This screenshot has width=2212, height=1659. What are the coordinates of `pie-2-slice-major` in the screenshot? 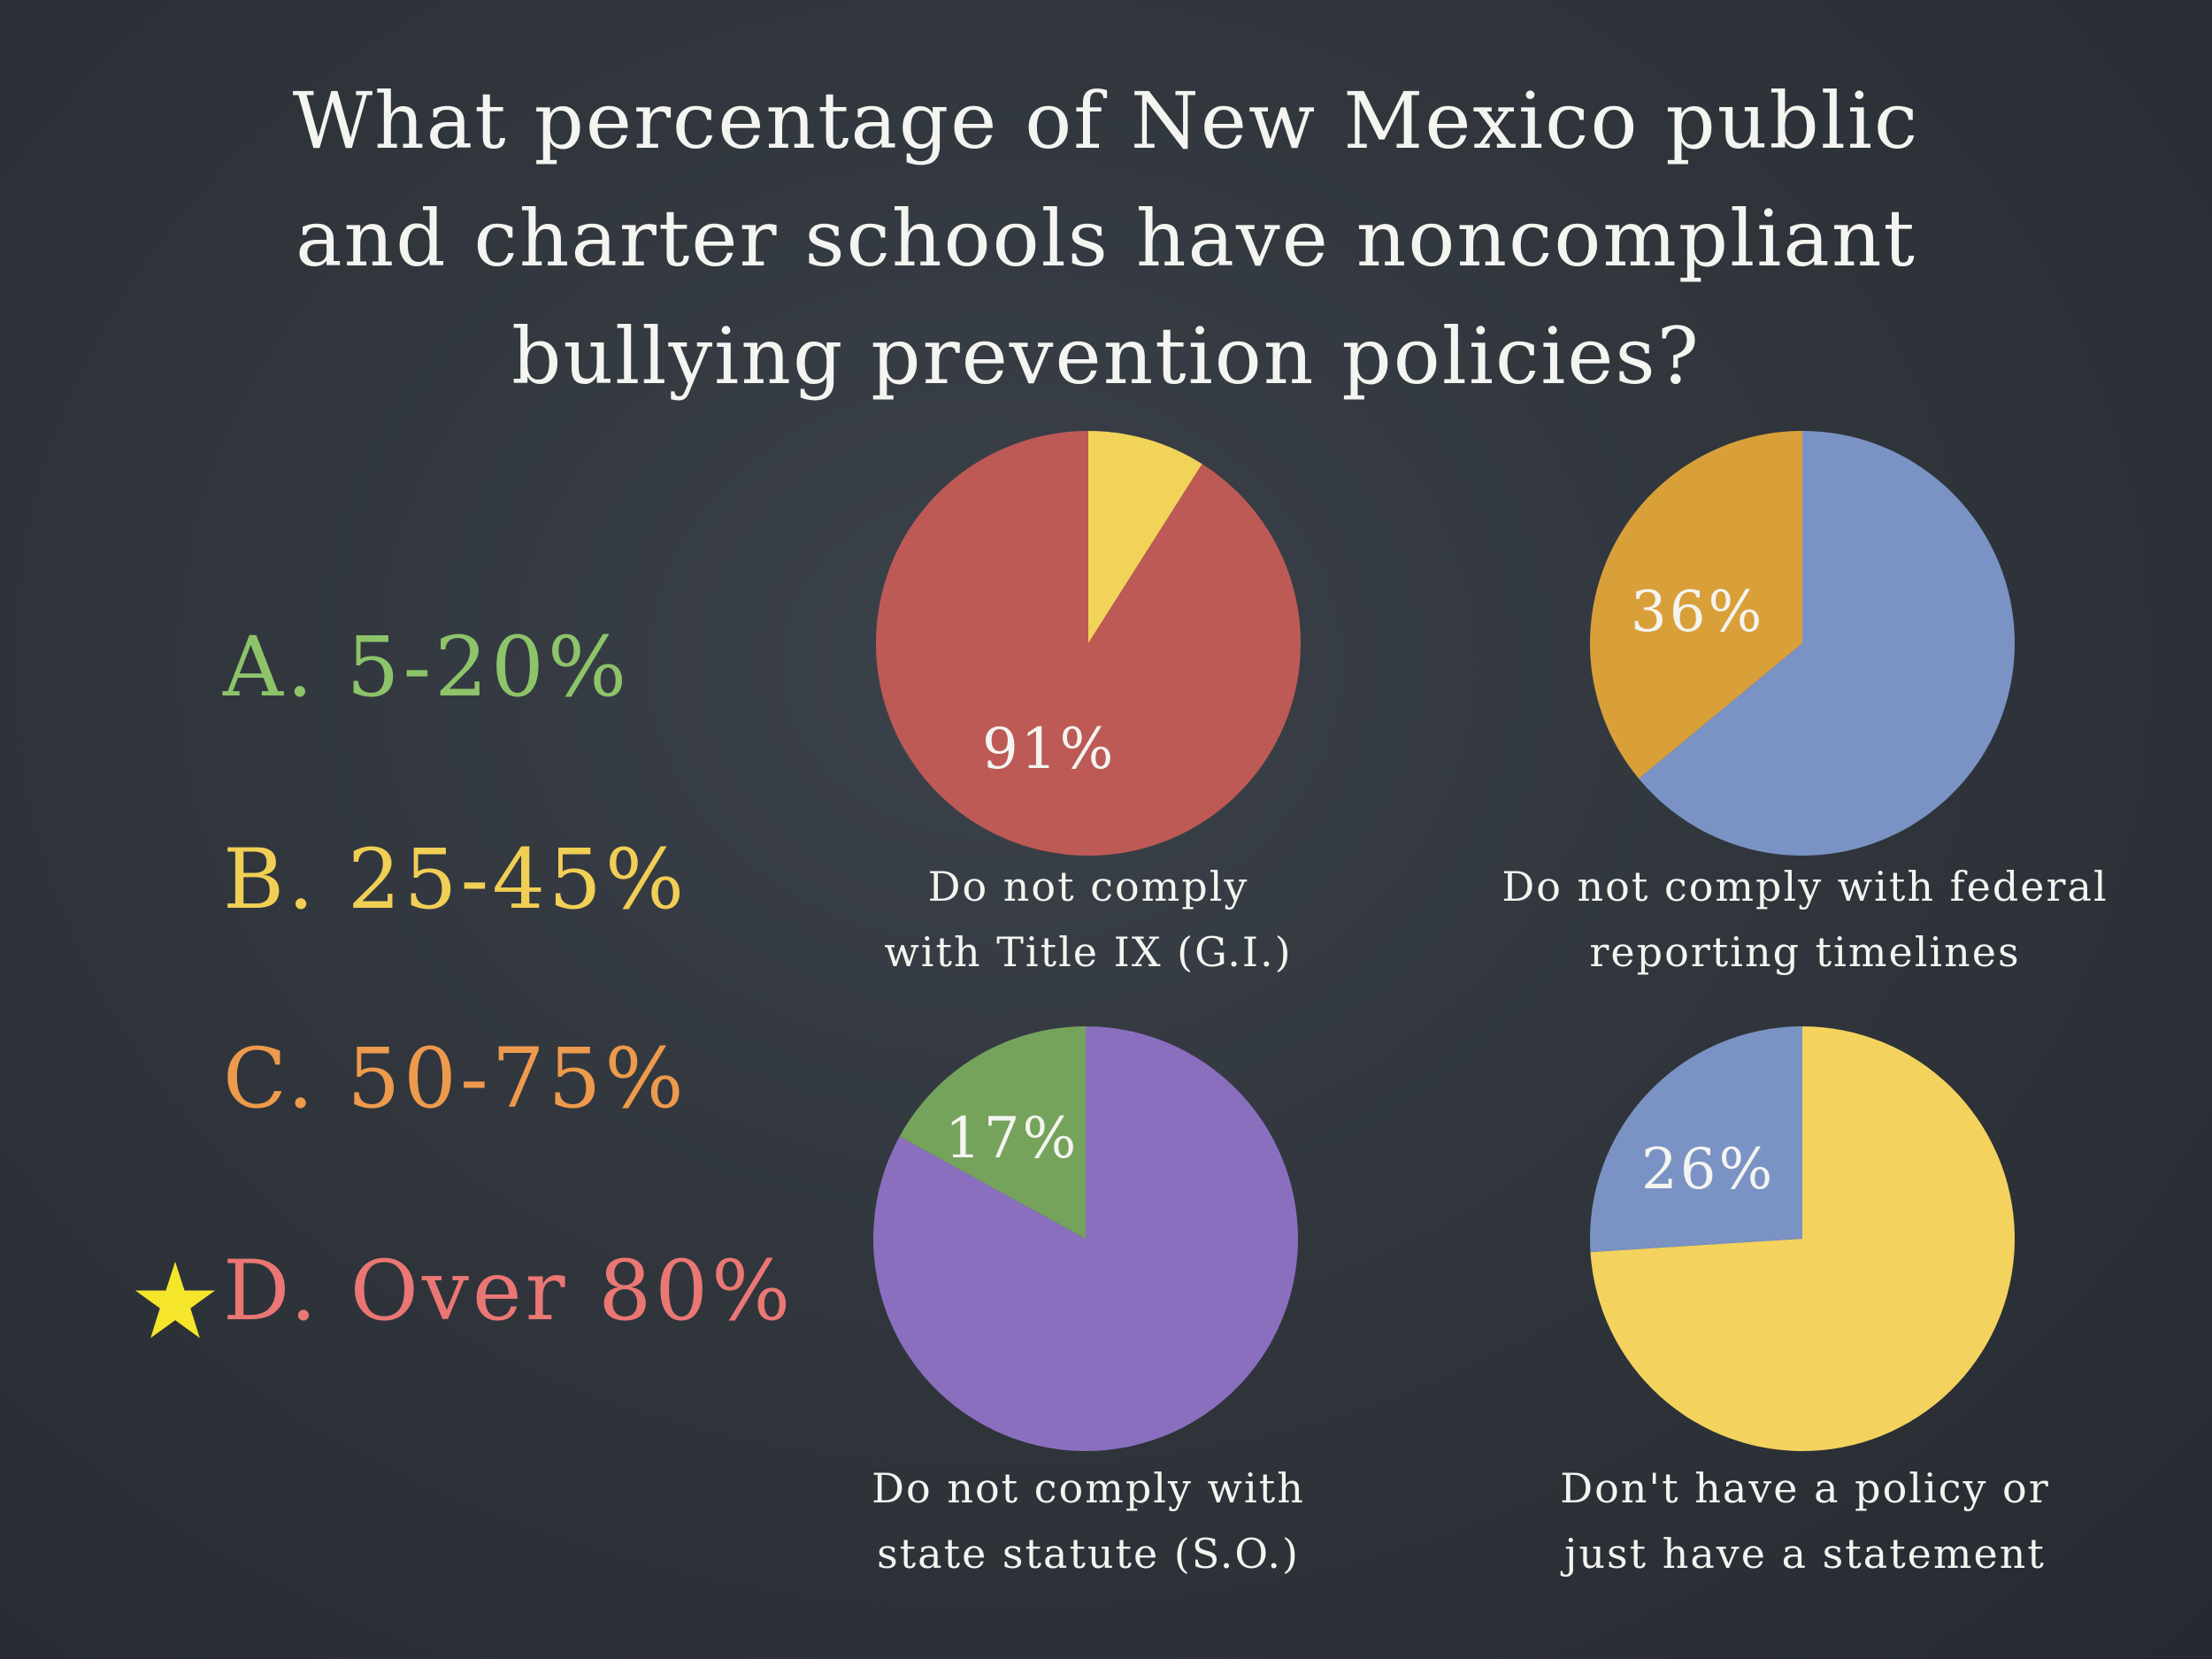 It's located at (1827, 644).